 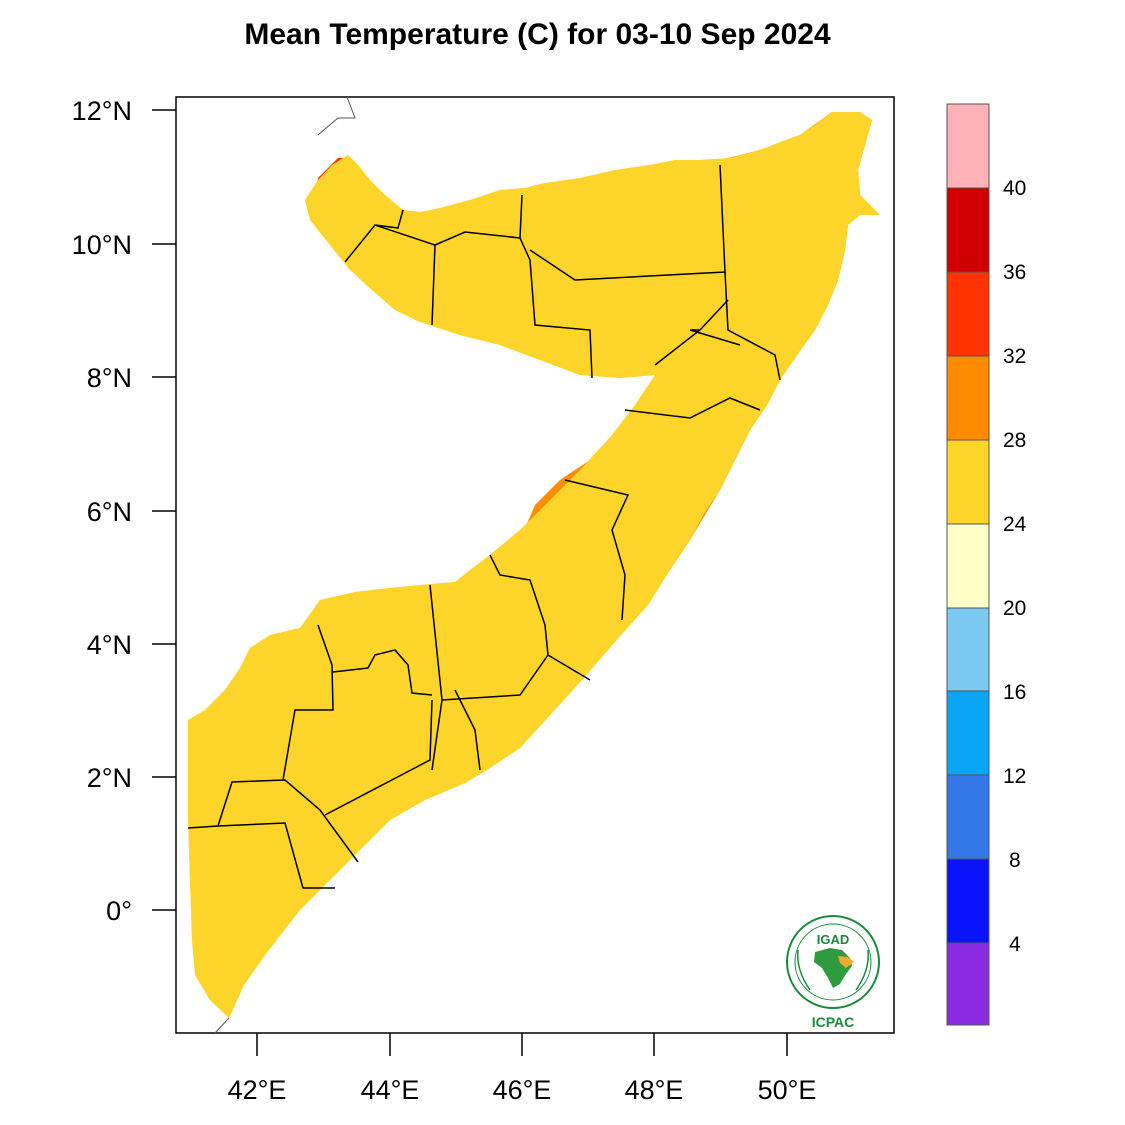 I want to click on lon-label-48e: 48°E, so click(x=654, y=1090).